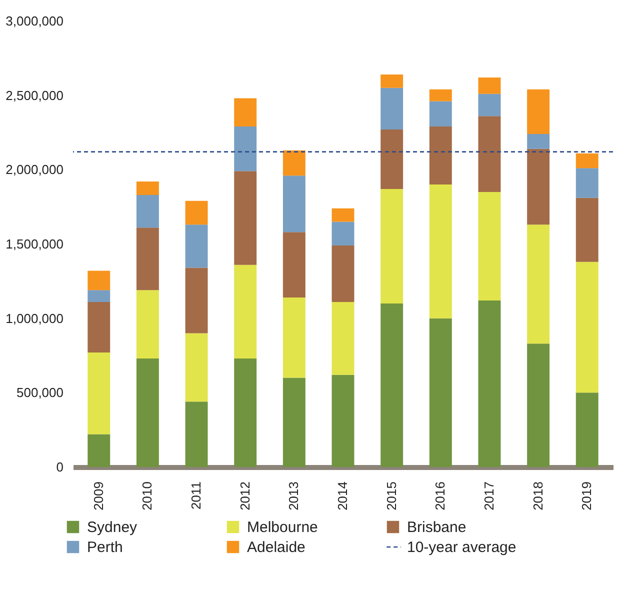 This screenshot has width=619, height=598. Describe the element at coordinates (35, 318) in the screenshot. I see `y-tick-label: 1,000,000` at that location.